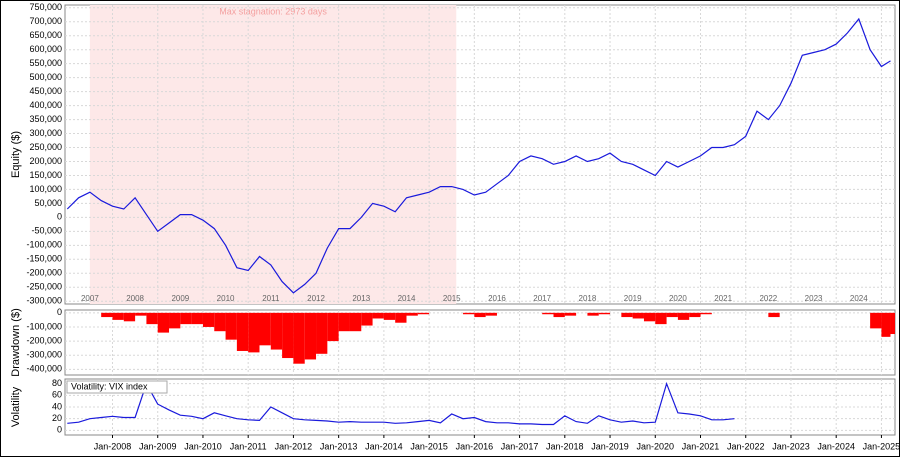 The width and height of the screenshot is (900, 457). I want to click on year-label: 2014, so click(407, 298).